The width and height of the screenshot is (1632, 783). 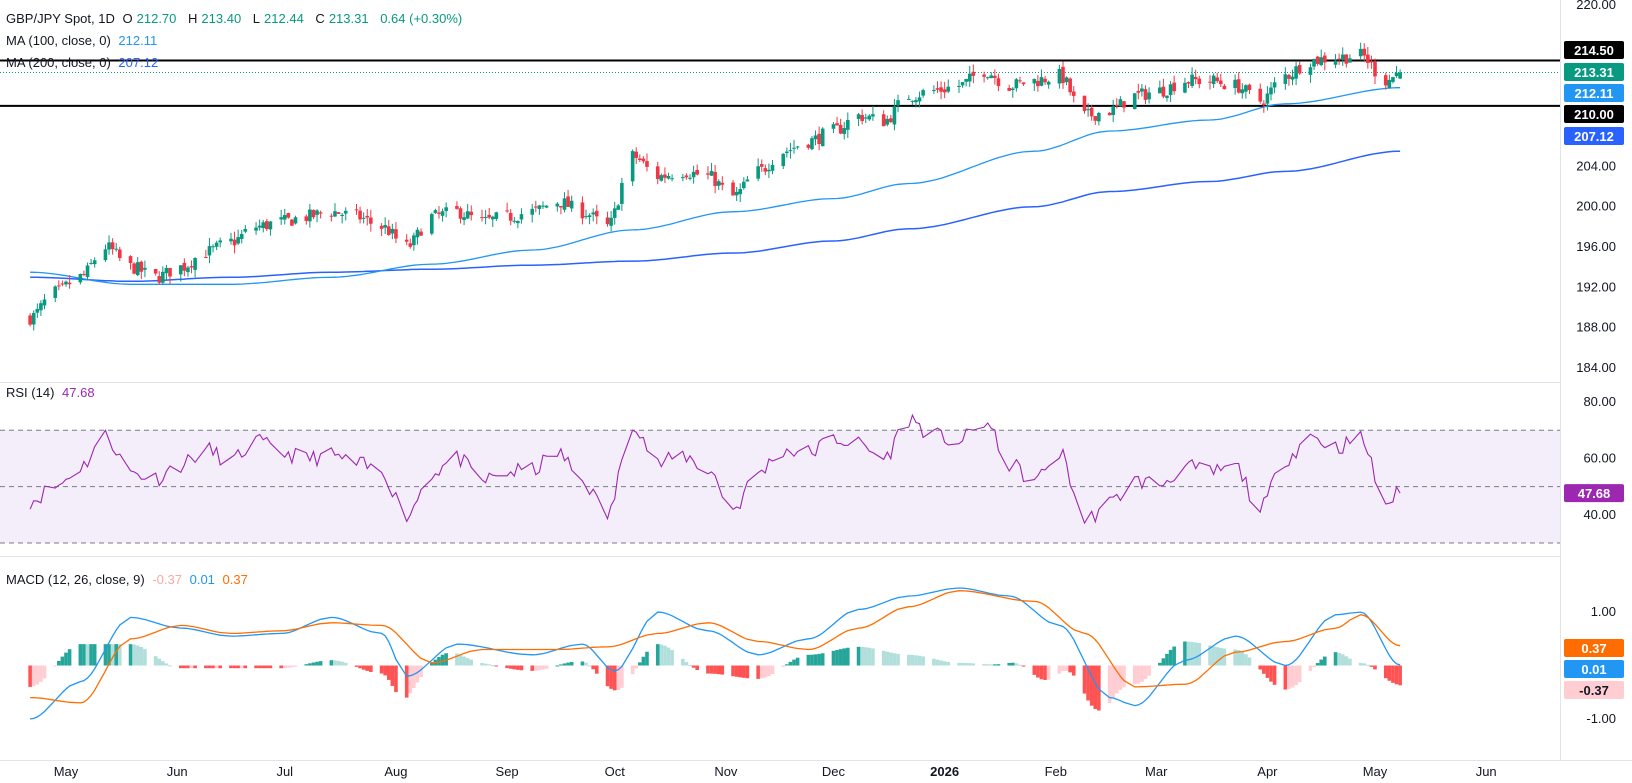 What do you see at coordinates (1594, 136) in the screenshot?
I see `price-badge-ma200-box` at bounding box center [1594, 136].